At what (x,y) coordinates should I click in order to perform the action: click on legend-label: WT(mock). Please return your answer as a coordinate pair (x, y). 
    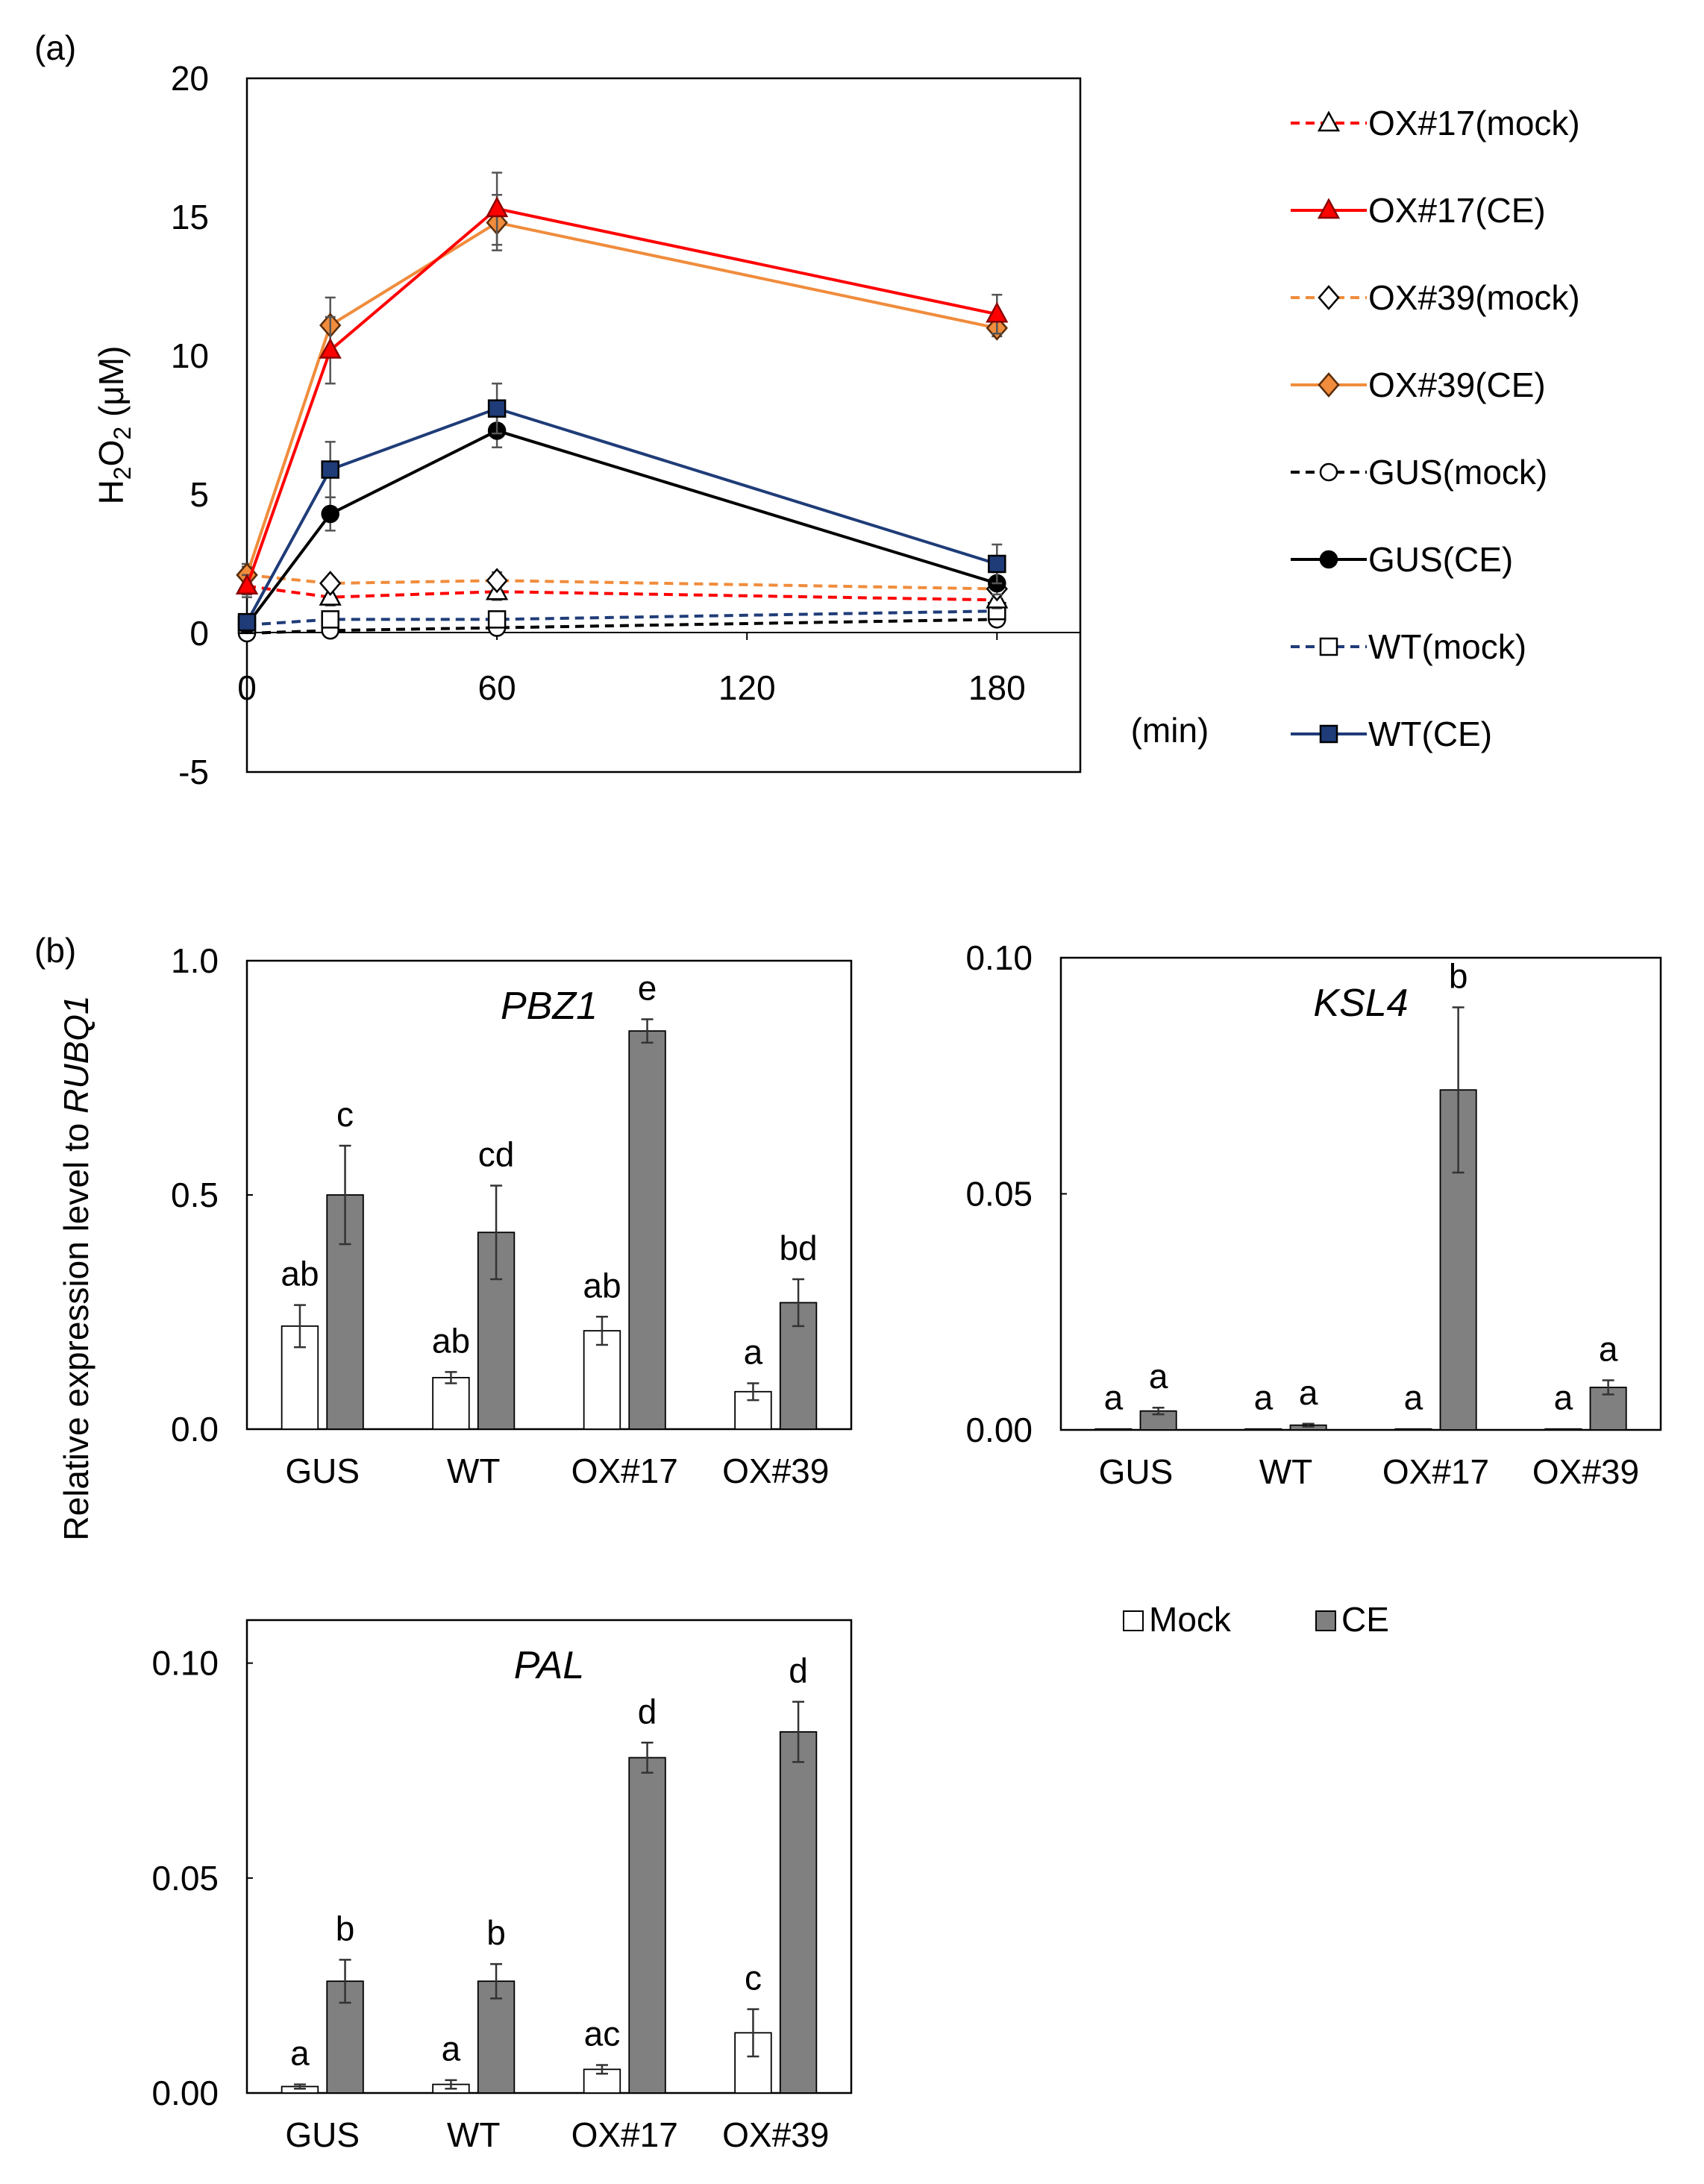
    Looking at the image, I should click on (1447, 646).